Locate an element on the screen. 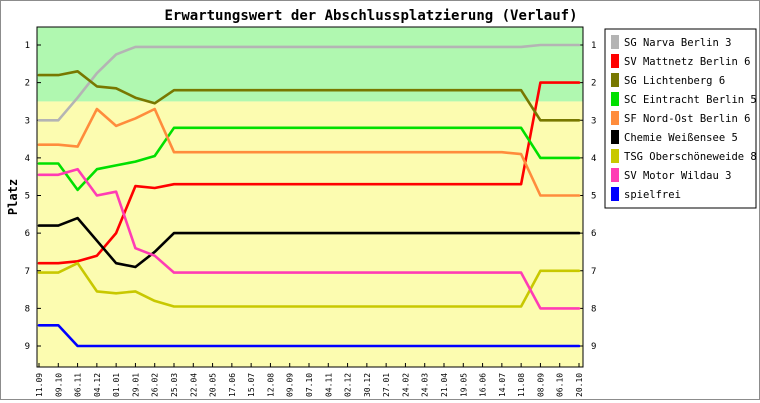 The image size is (760, 403). legend-label: TSG Oberschöneweide 8 is located at coordinates (690, 157).